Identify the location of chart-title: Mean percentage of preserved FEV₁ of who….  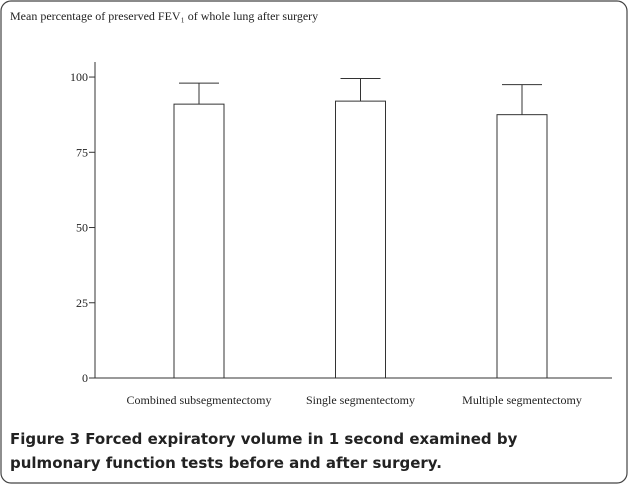
(164, 16).